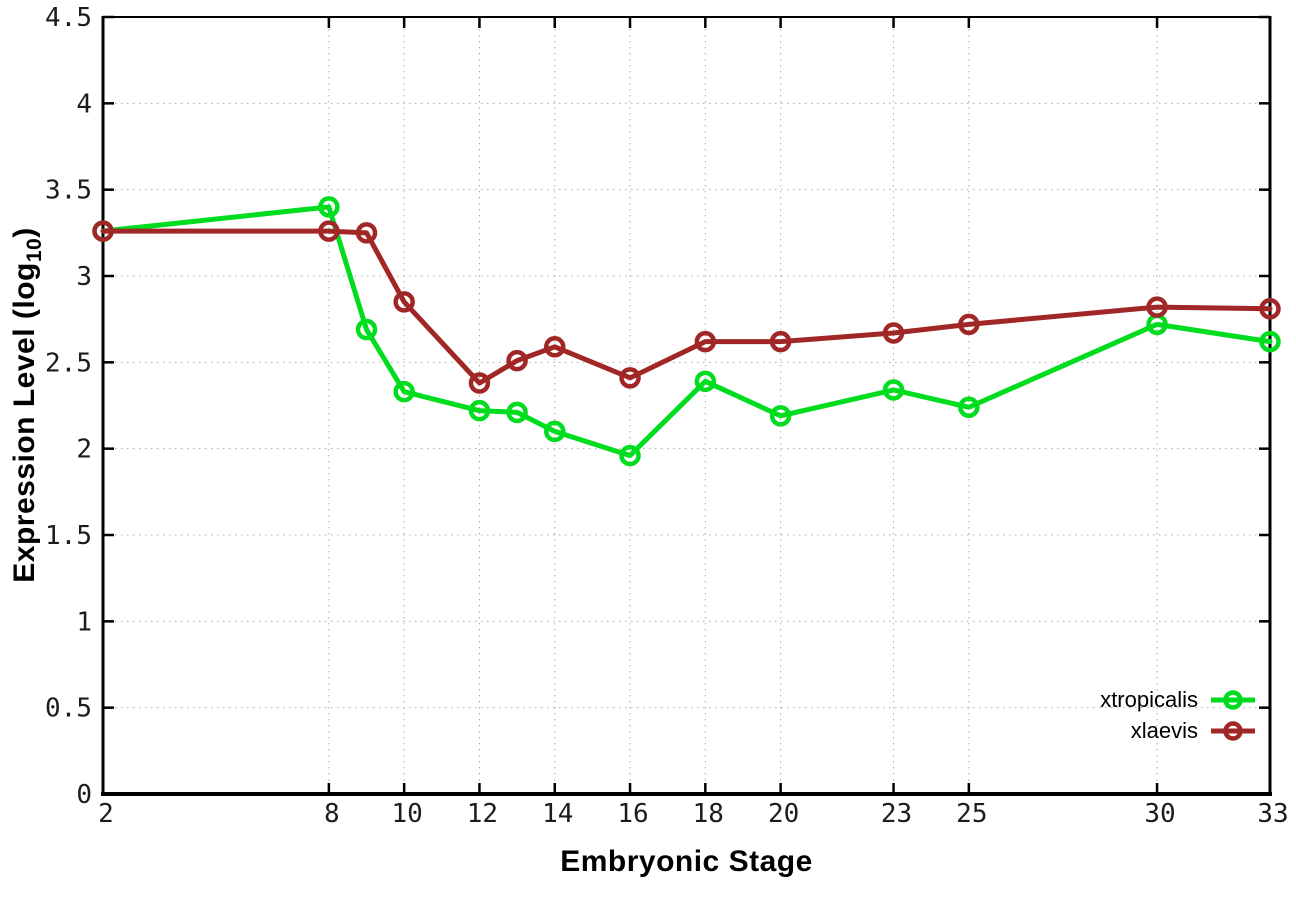  What do you see at coordinates (708, 814) in the screenshot?
I see `x-tick-label: 18` at bounding box center [708, 814].